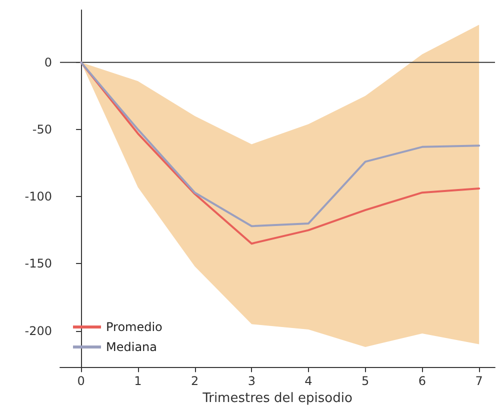 The image size is (503, 410). What do you see at coordinates (308, 381) in the screenshot?
I see `x-tick-label: 4` at bounding box center [308, 381].